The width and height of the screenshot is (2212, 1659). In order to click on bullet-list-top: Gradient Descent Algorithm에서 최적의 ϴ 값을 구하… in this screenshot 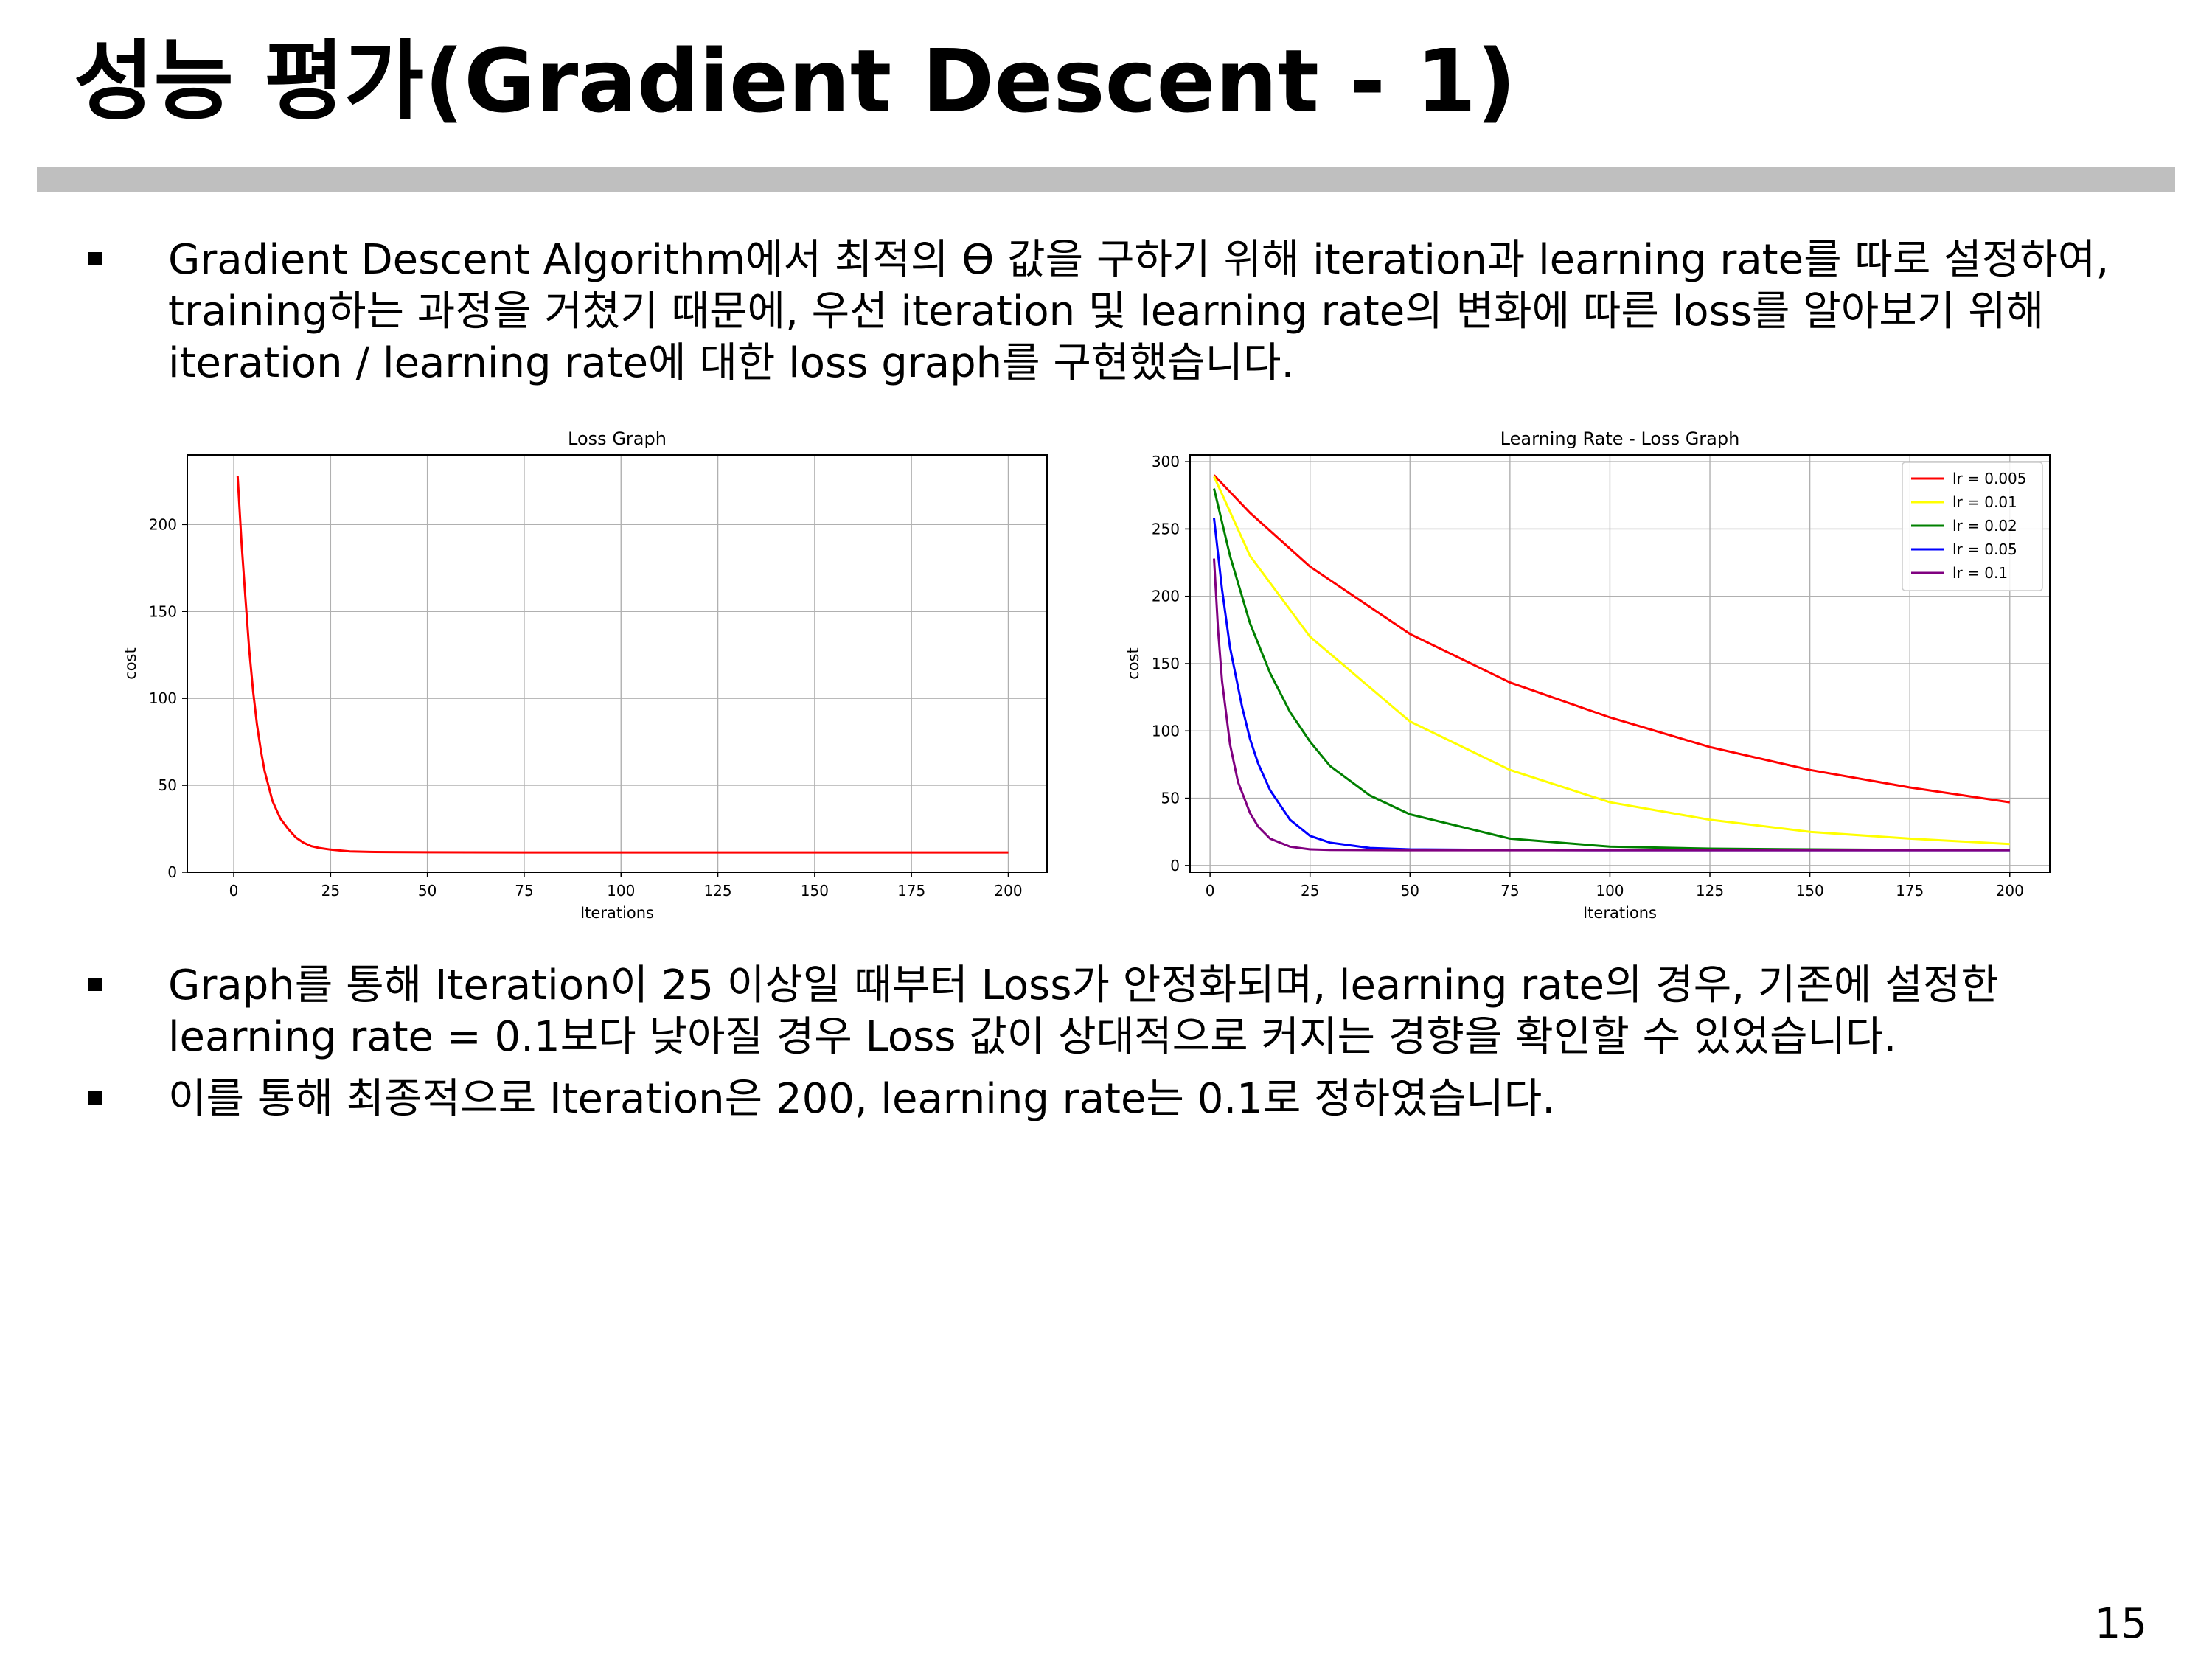, I will do `click(1113, 311)`.